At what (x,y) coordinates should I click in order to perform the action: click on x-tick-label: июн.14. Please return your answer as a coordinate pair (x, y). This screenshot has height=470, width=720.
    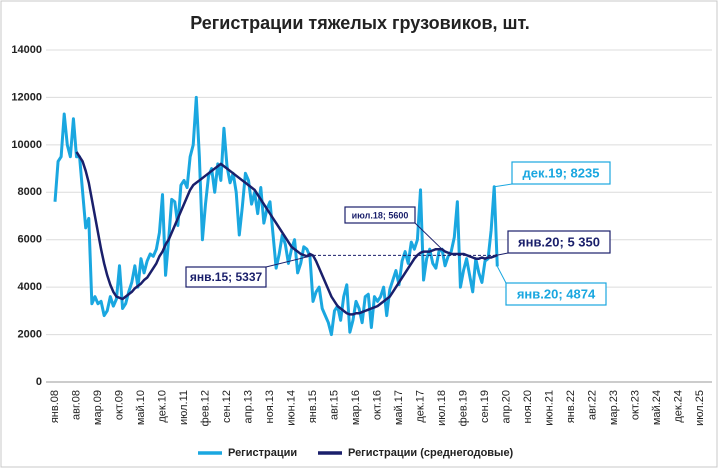
    Looking at the image, I should click on (291, 408).